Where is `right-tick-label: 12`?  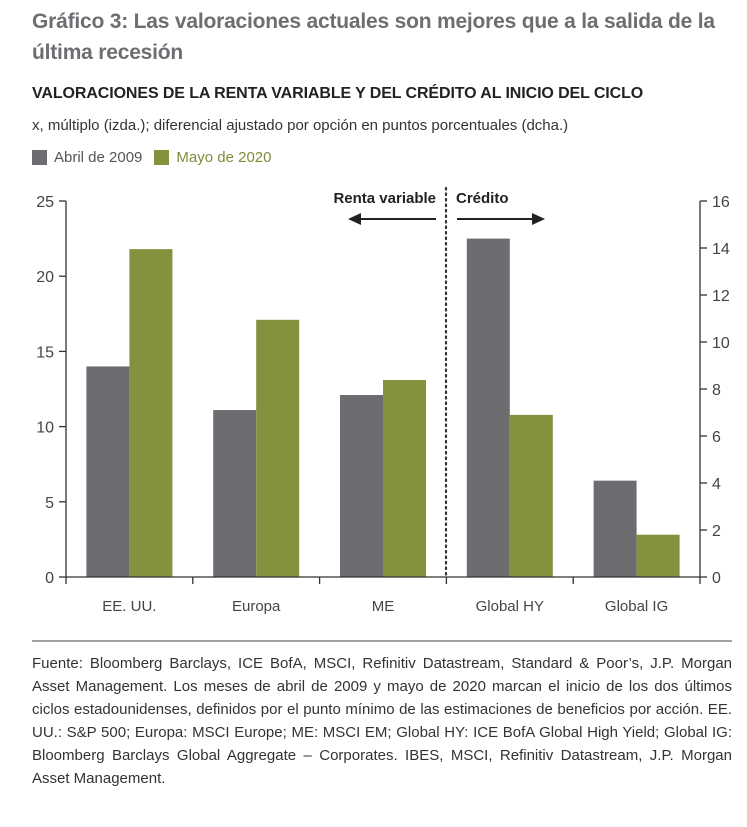 right-tick-label: 12 is located at coordinates (721, 296).